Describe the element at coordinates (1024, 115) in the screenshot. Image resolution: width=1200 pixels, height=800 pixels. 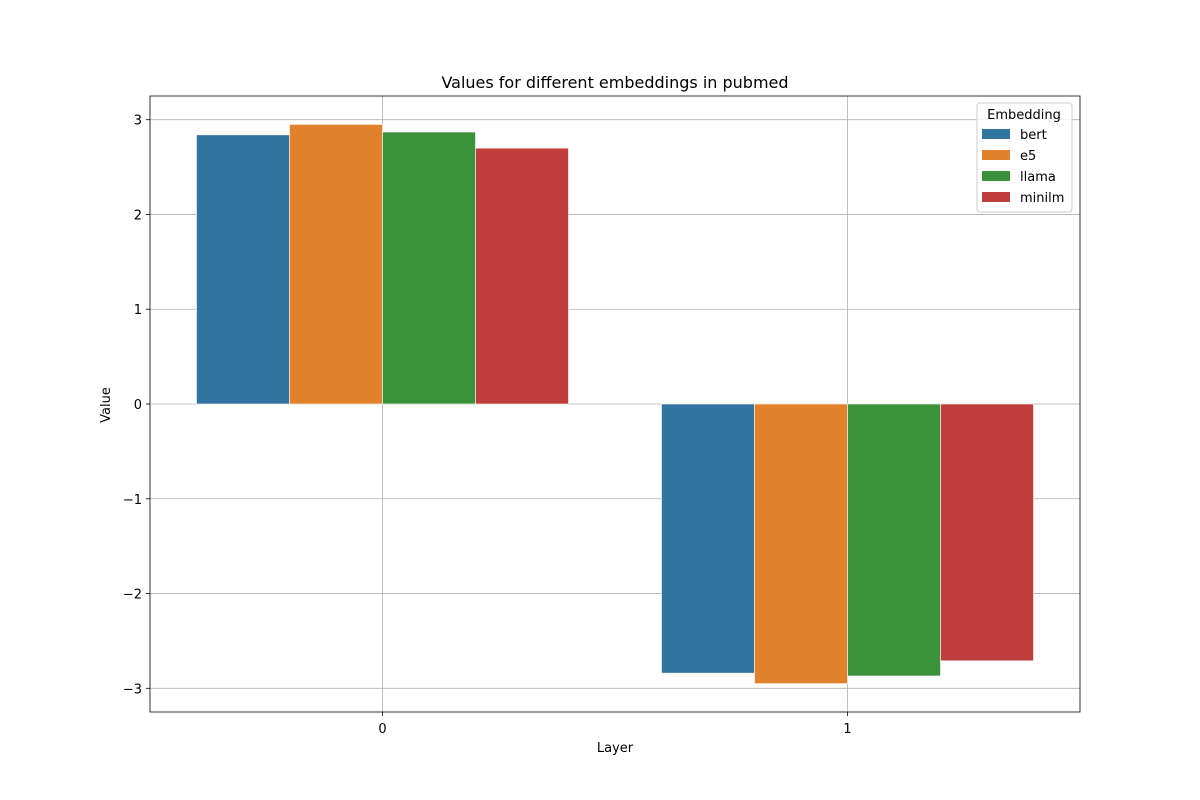
I see `legend-title: Embedding` at that location.